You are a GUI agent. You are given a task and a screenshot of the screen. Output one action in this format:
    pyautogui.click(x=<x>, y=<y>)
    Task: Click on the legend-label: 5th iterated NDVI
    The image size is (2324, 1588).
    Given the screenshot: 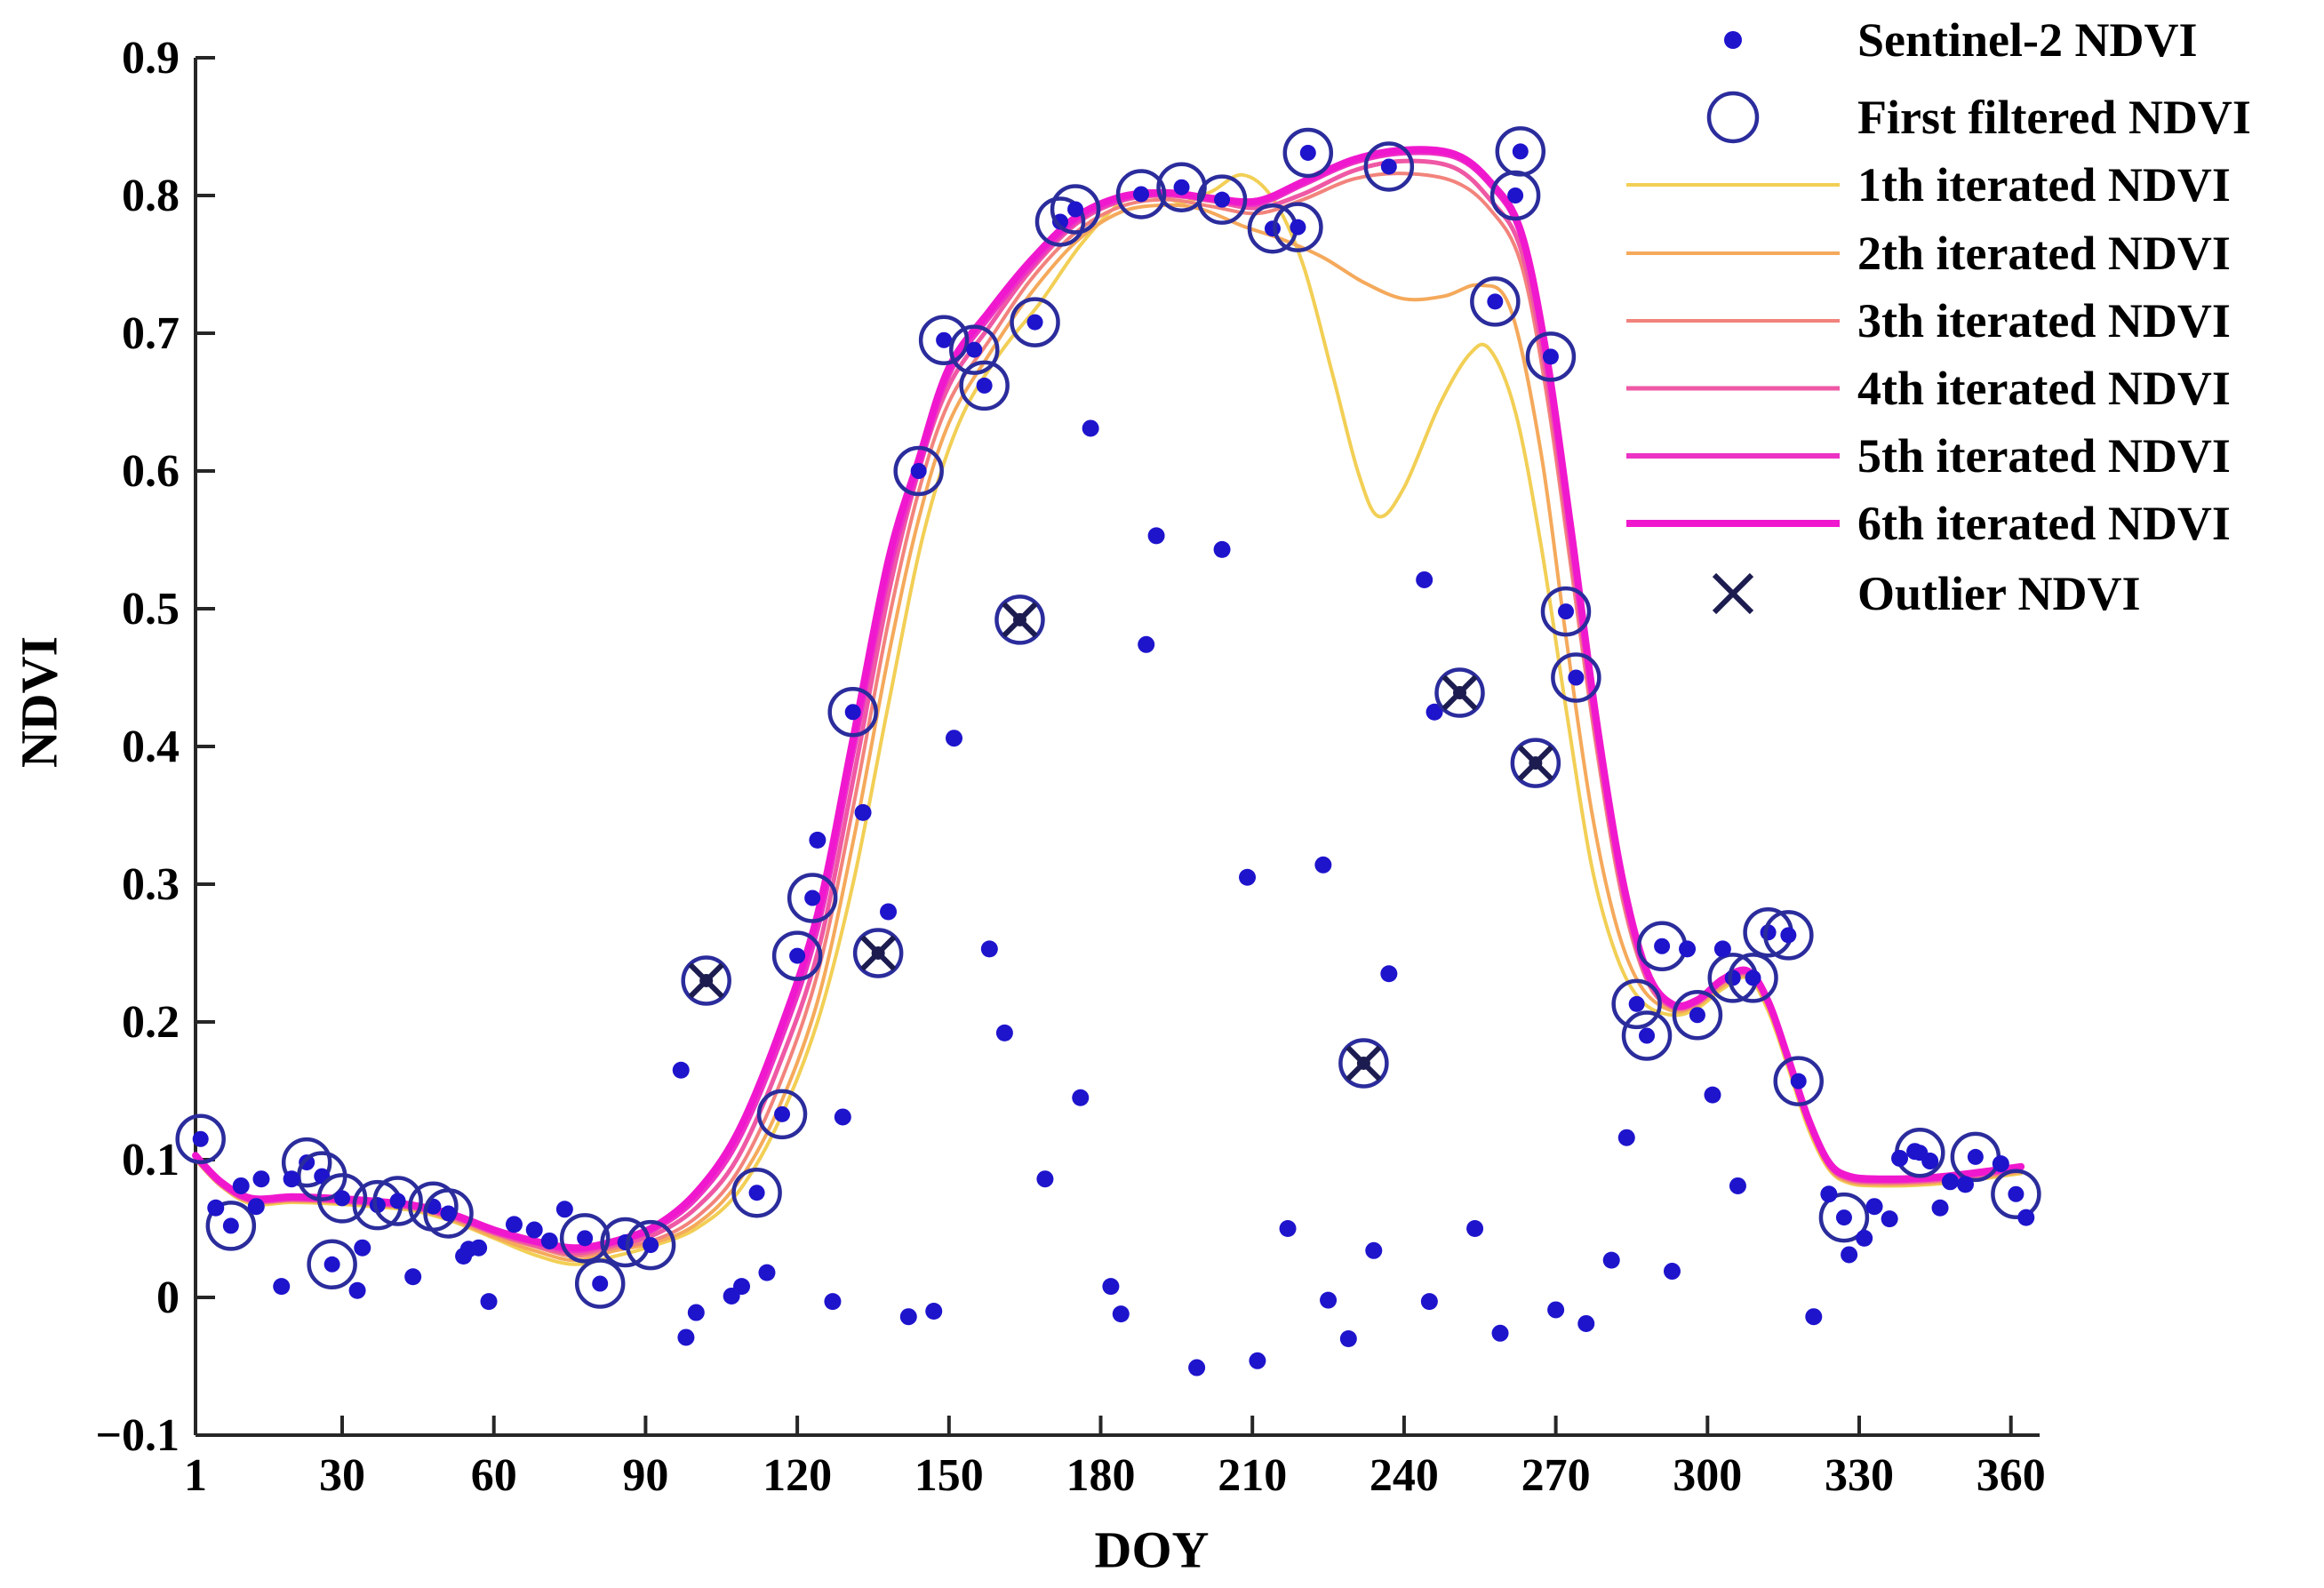 What is the action you would take?
    pyautogui.click(x=2044, y=456)
    